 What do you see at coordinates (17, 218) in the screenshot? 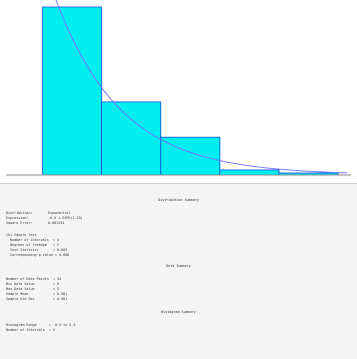
I see `expression-label: Expression:` at bounding box center [17, 218].